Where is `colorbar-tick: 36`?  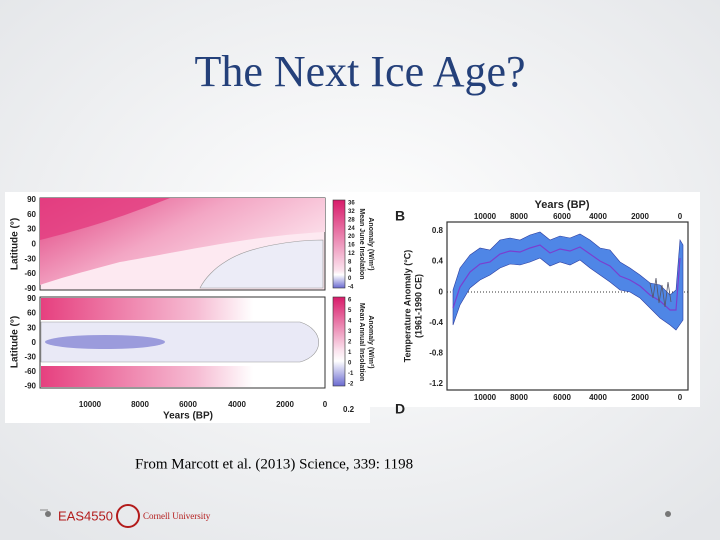
colorbar-tick: 36 is located at coordinates (351, 204).